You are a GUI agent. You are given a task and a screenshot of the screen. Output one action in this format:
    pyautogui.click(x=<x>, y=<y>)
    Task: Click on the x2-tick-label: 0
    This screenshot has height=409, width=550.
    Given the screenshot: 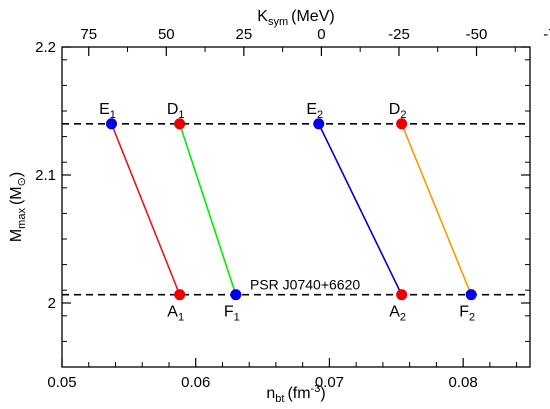 What is the action you would take?
    pyautogui.click(x=321, y=34)
    